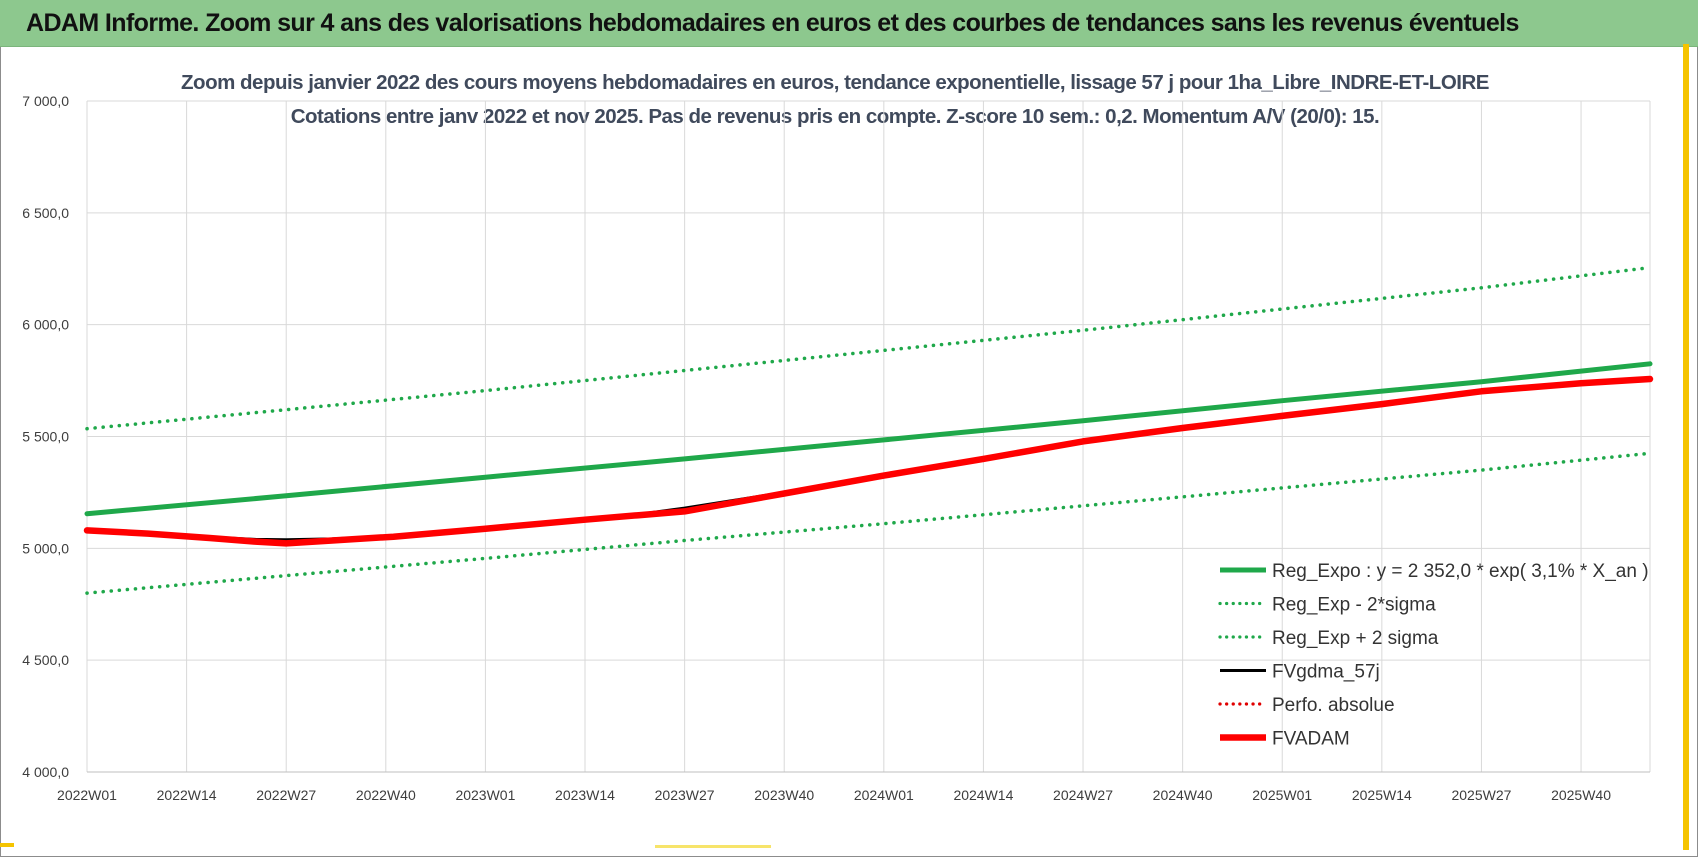 The image size is (1698, 857). Describe the element at coordinates (1581, 795) in the screenshot. I see `x-tick-label: 2025W40` at that location.